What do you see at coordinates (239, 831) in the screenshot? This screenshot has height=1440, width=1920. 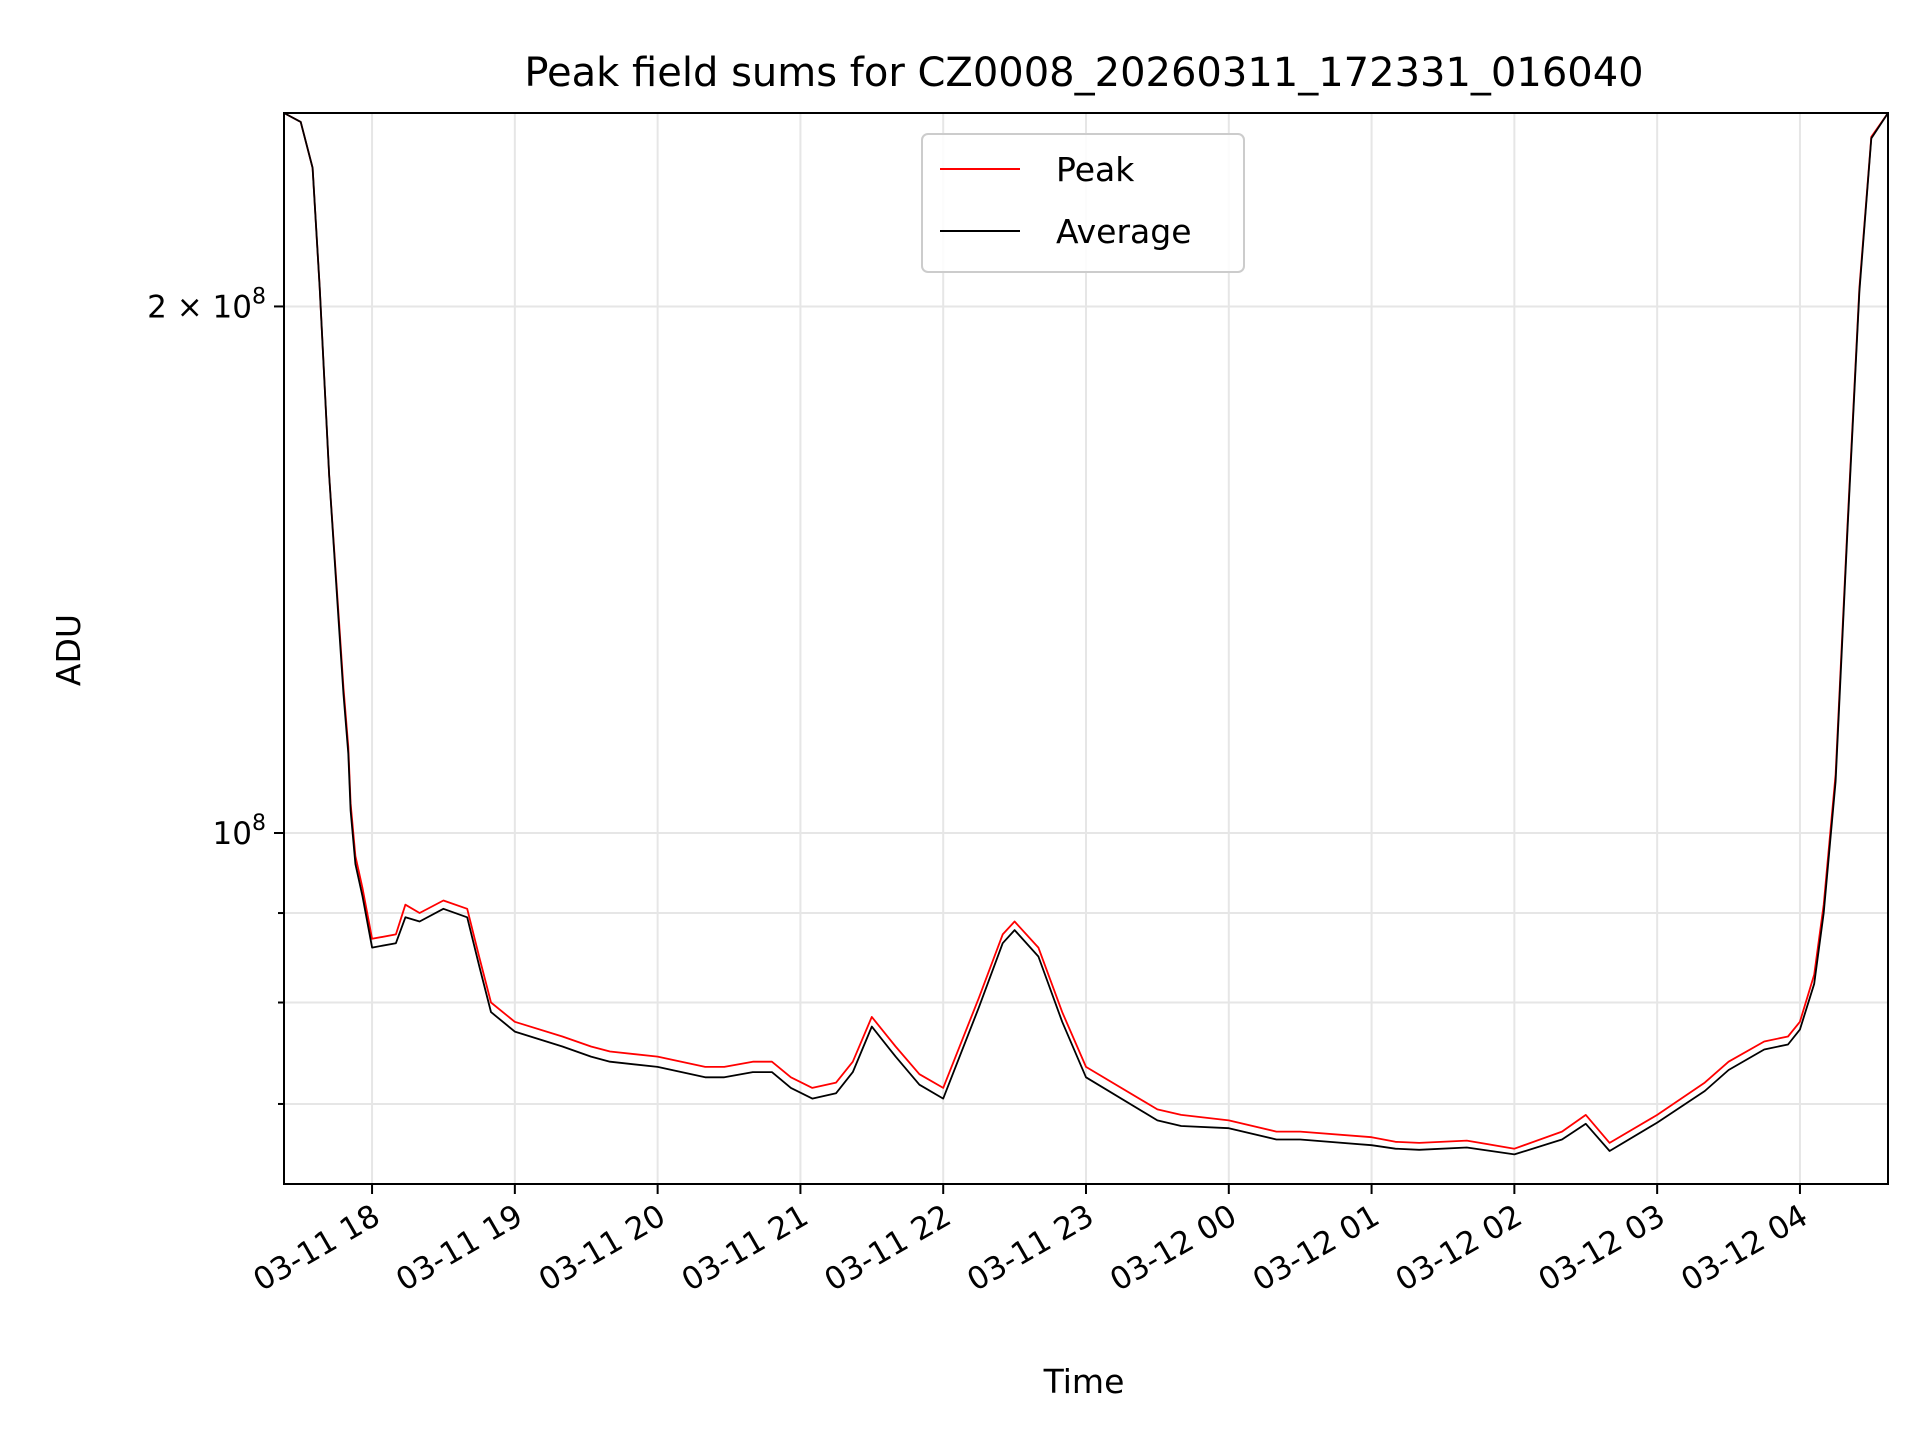 I see `y-tick-label: 108` at bounding box center [239, 831].